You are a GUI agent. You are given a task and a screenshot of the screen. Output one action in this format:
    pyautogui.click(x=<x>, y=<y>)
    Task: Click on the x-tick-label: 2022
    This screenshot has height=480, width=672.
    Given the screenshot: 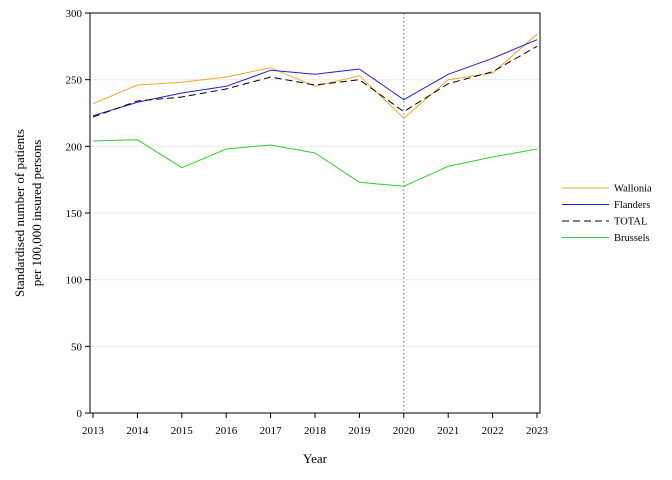 What is the action you would take?
    pyautogui.click(x=493, y=431)
    